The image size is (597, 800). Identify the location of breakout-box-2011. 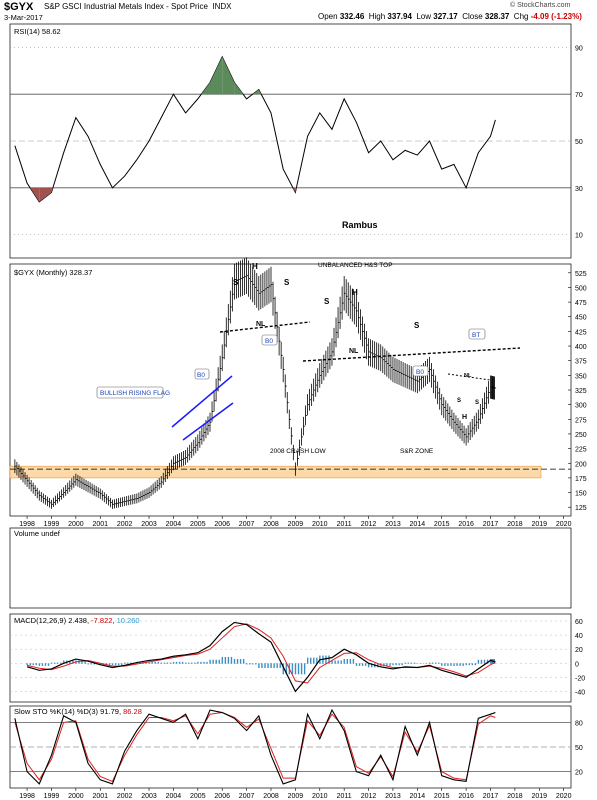
(420, 371).